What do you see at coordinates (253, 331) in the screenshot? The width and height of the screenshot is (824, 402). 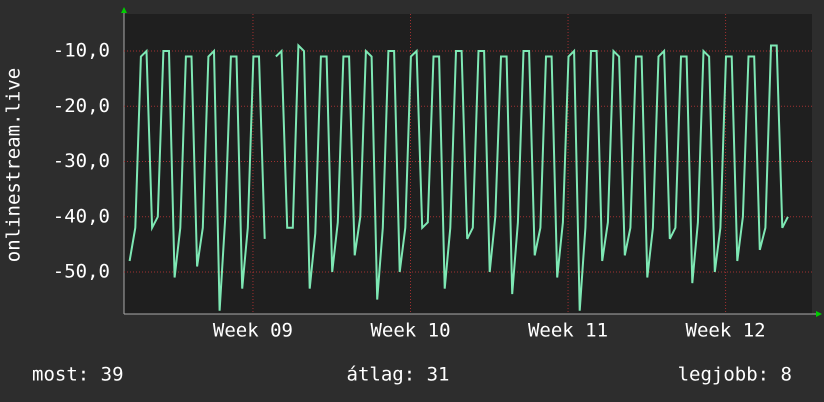 I see `x-tick-label: Week 09` at bounding box center [253, 331].